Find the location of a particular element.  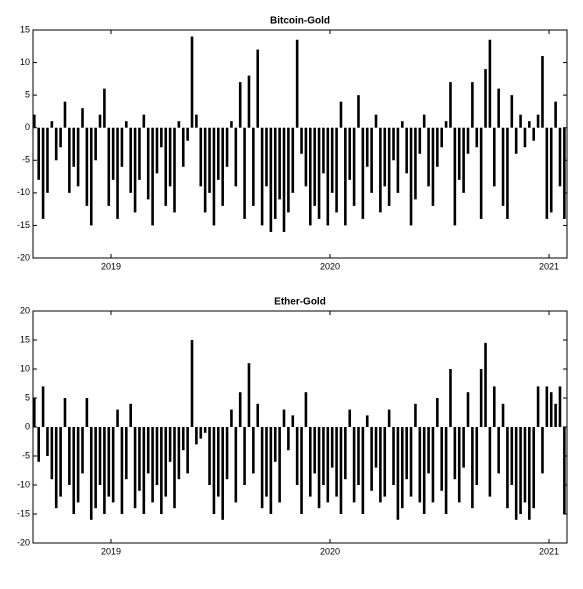

x-tick-label: 2021 is located at coordinates (549, 551).